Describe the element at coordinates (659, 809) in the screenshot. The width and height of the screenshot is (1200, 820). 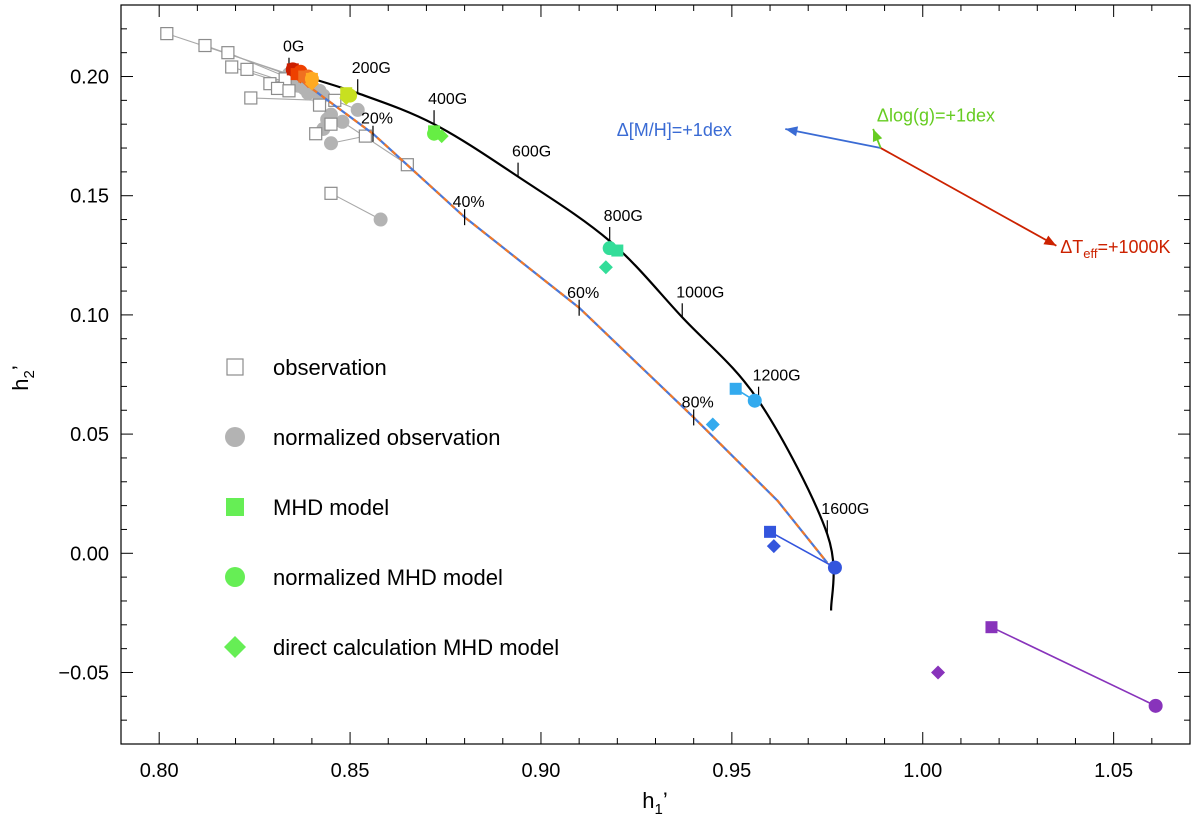
I see `x-axis-title-sub: 1` at that location.